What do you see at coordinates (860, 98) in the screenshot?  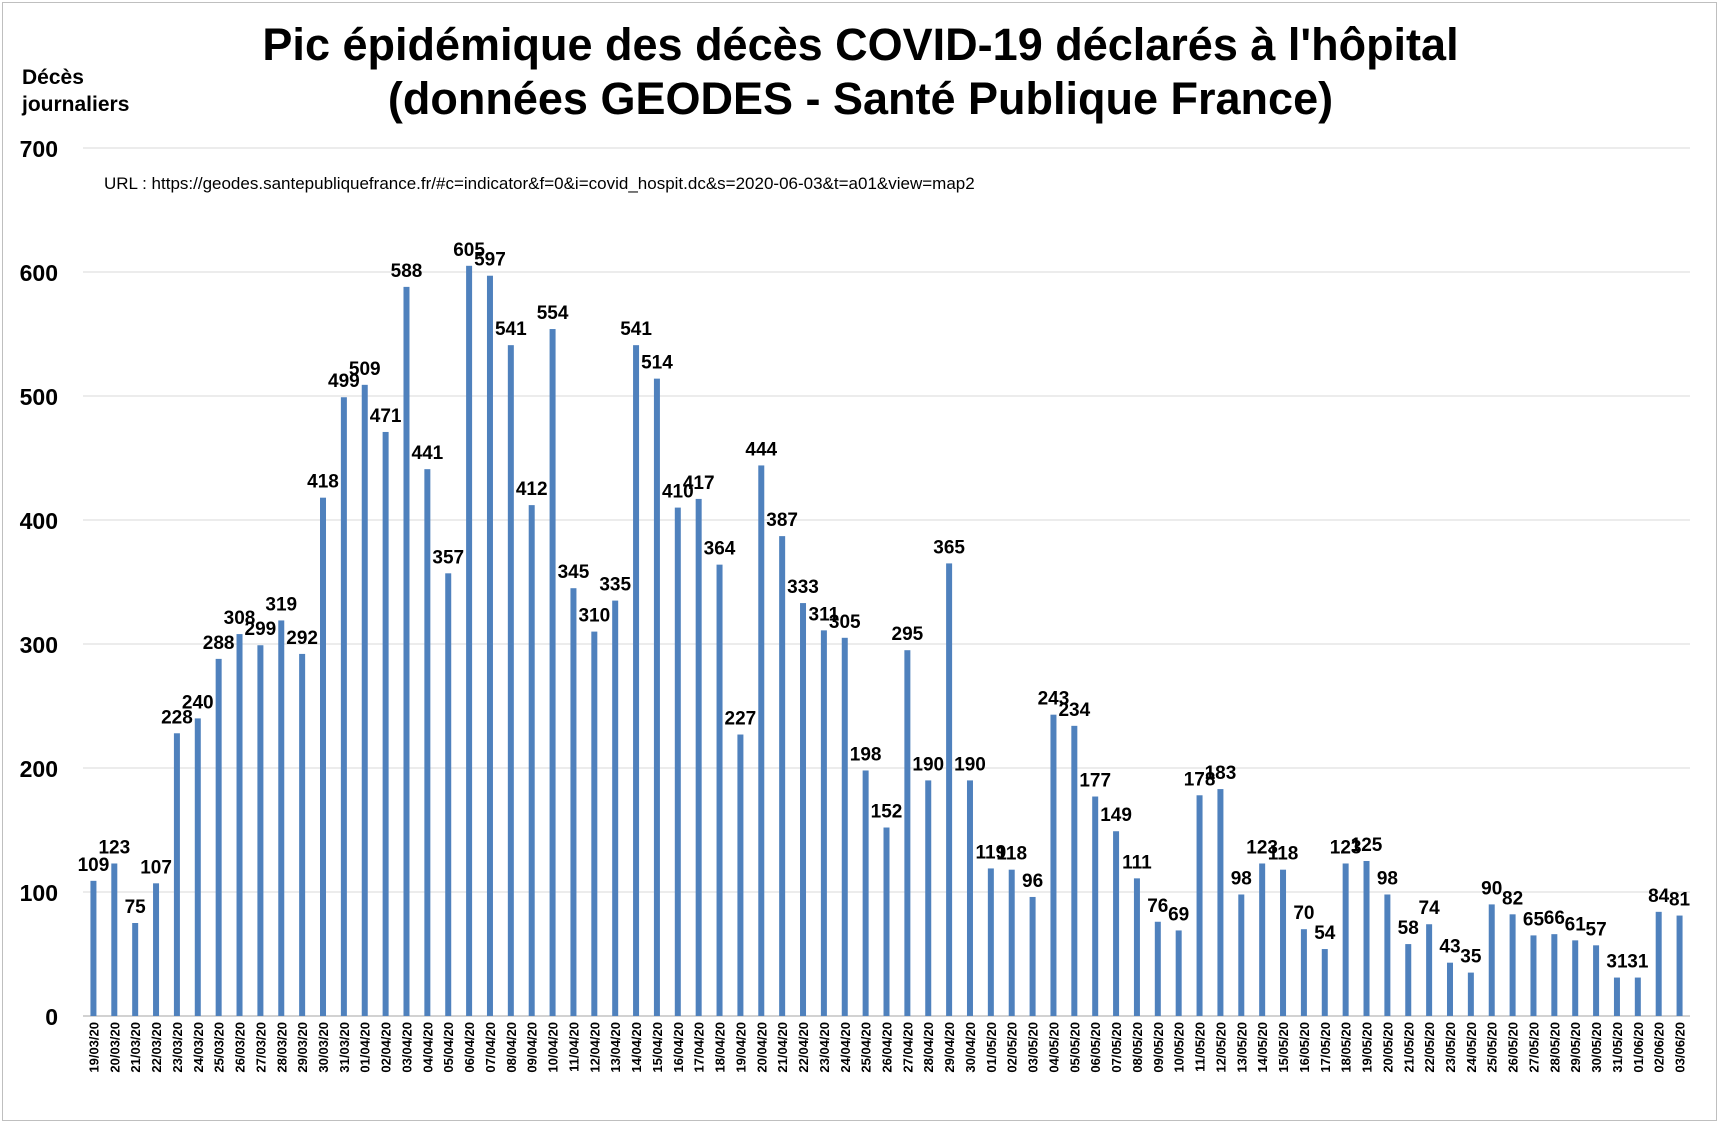 I see `chart-title-line2: (données GEODES - Santé Publique France)` at bounding box center [860, 98].